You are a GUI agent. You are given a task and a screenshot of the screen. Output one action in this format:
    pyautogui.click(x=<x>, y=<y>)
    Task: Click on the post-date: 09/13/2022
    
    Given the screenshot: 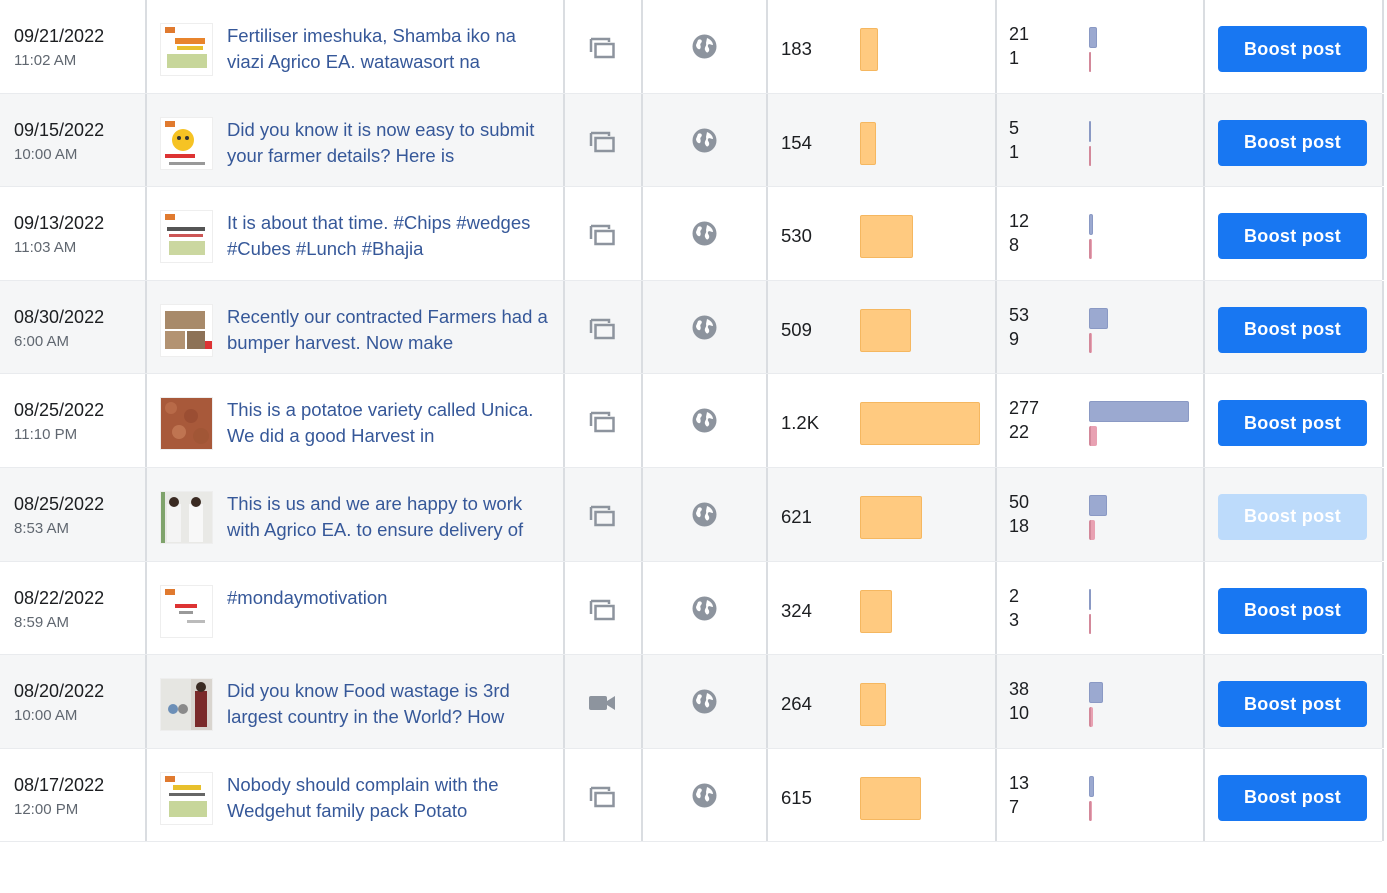 What is the action you would take?
    pyautogui.click(x=59, y=223)
    